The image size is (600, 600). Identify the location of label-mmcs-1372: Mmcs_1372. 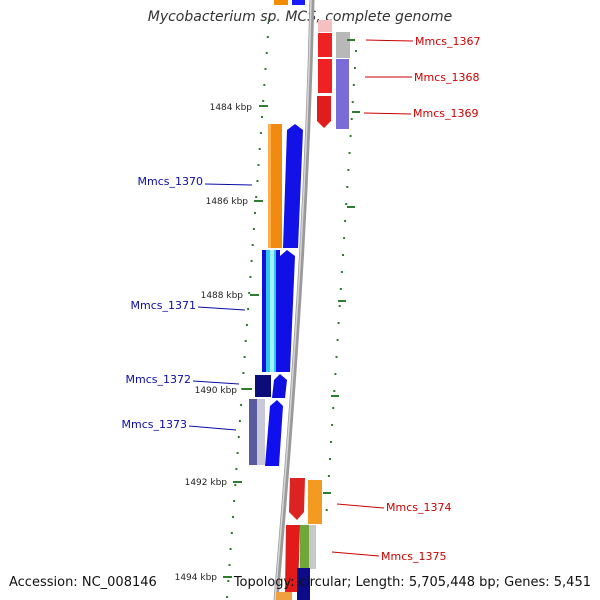
(183, 379).